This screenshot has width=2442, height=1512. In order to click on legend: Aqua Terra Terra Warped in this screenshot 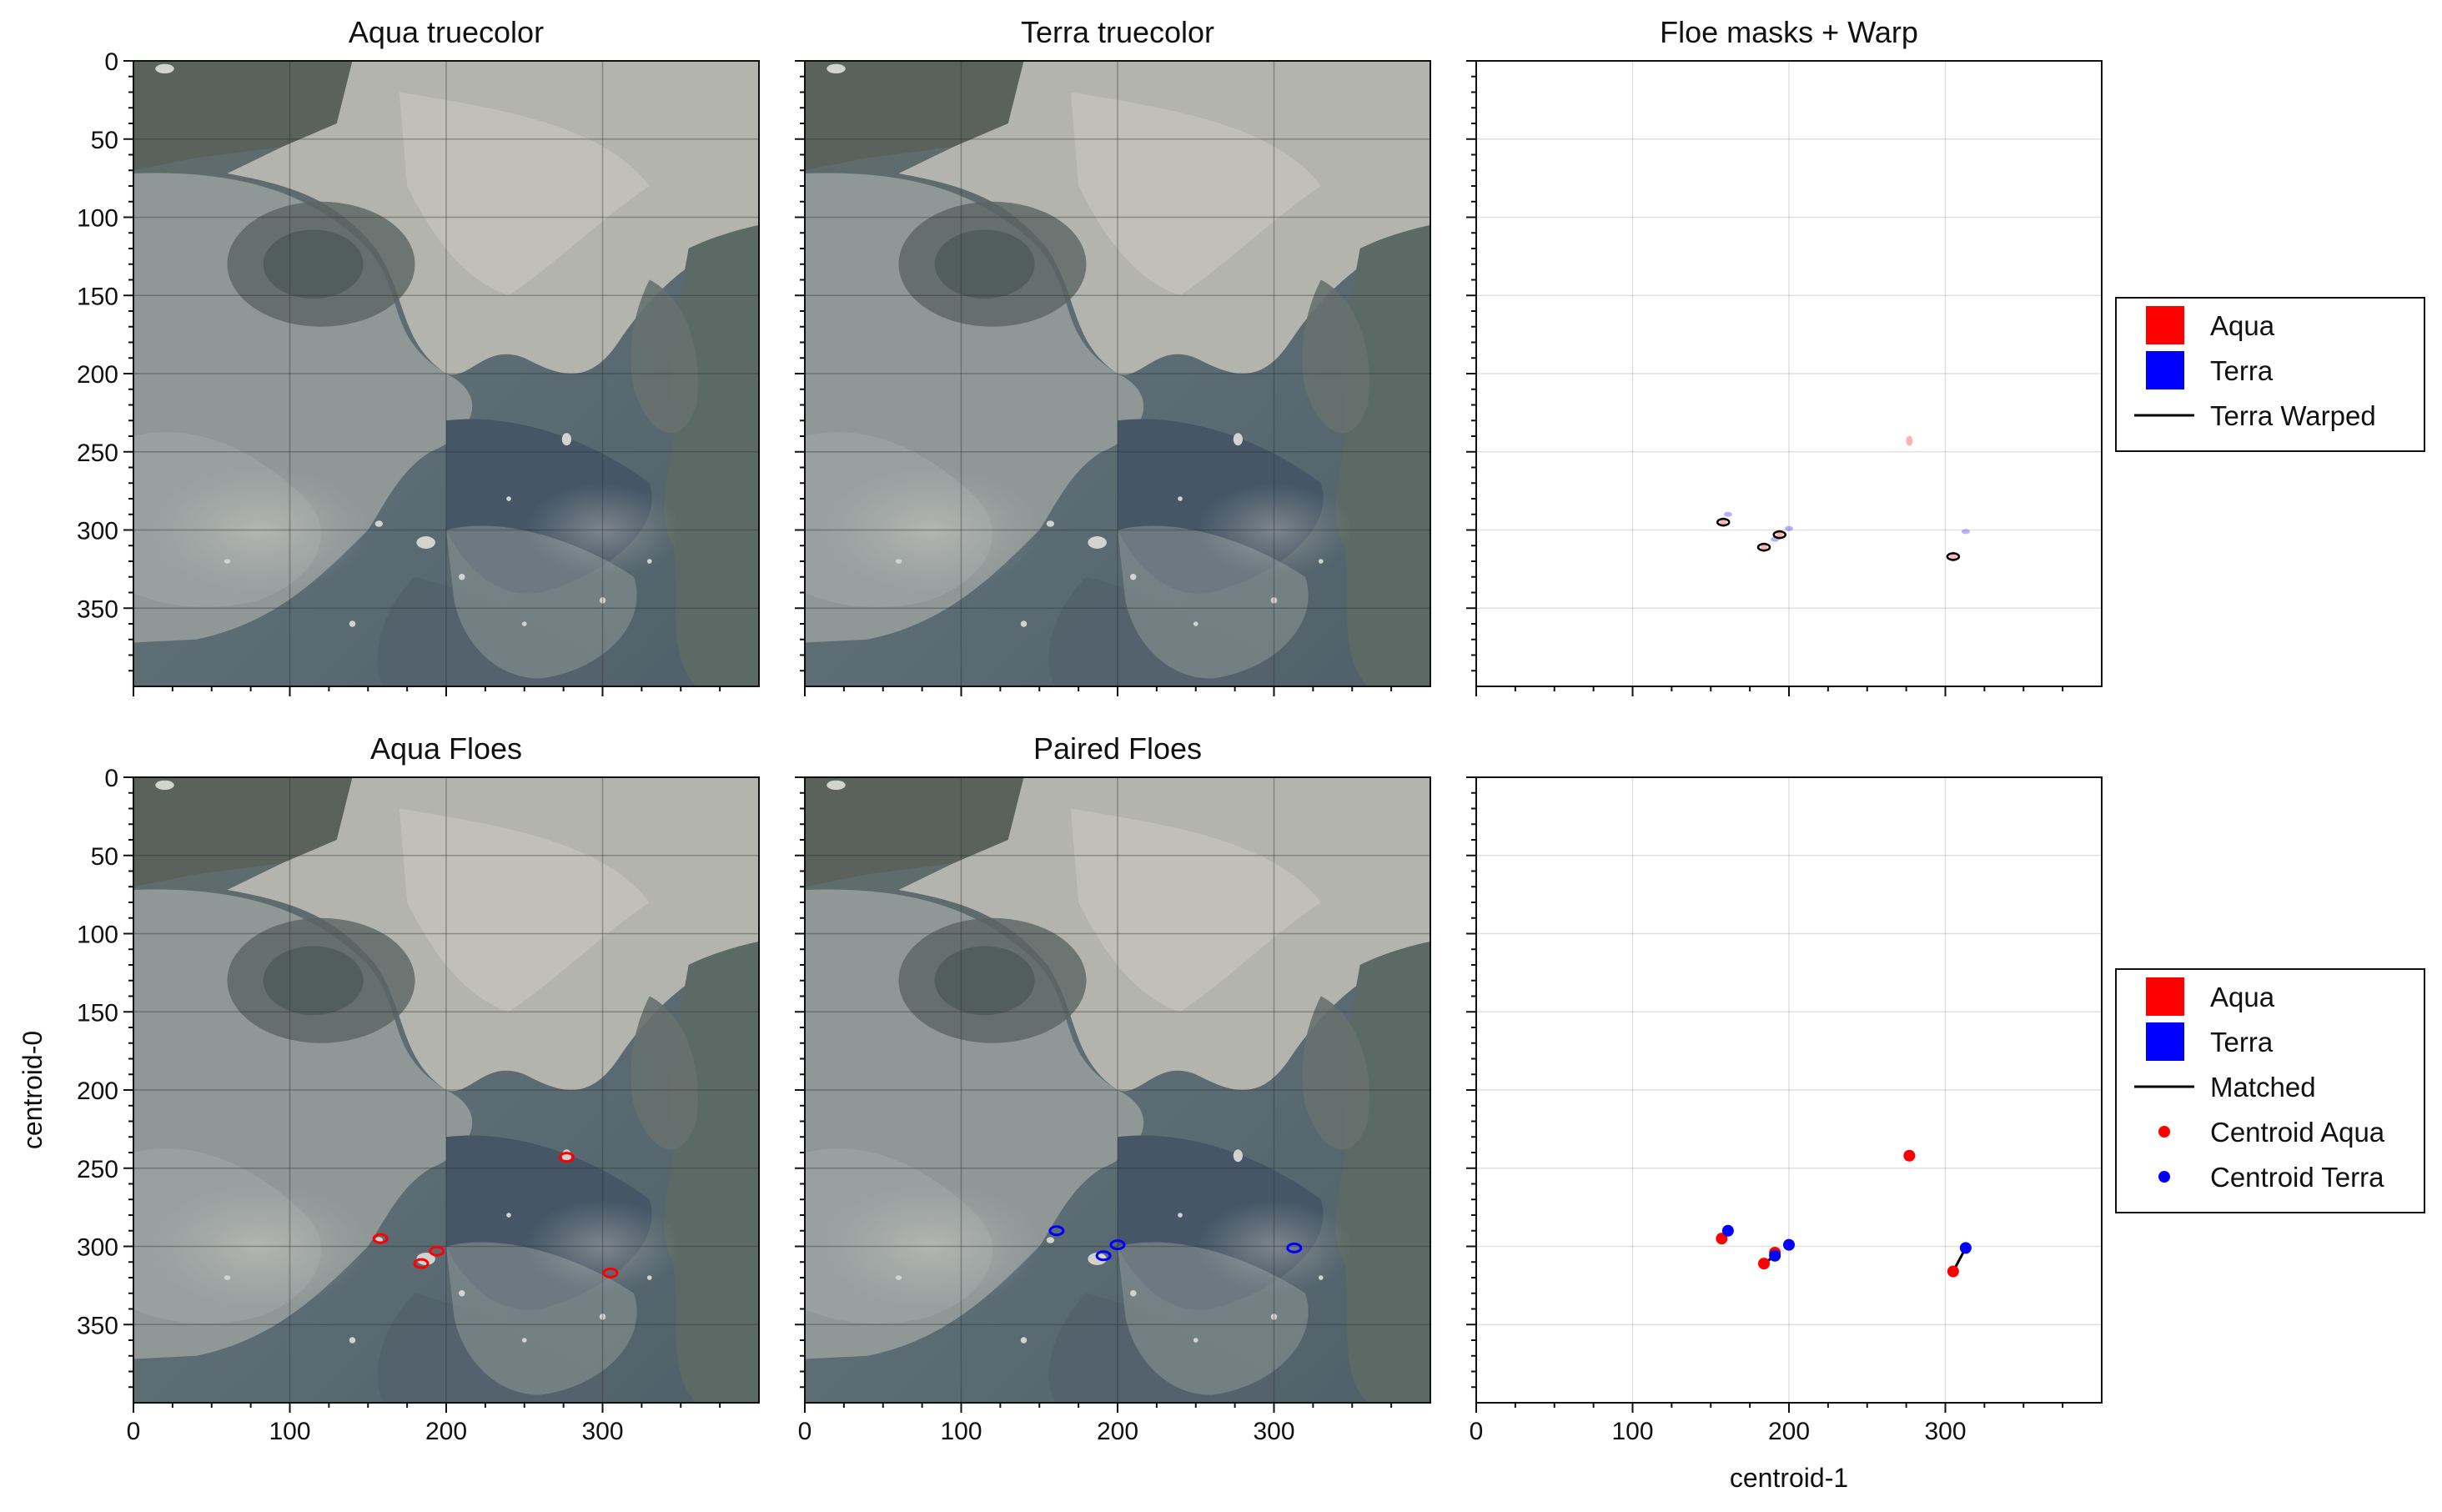, I will do `click(2270, 374)`.